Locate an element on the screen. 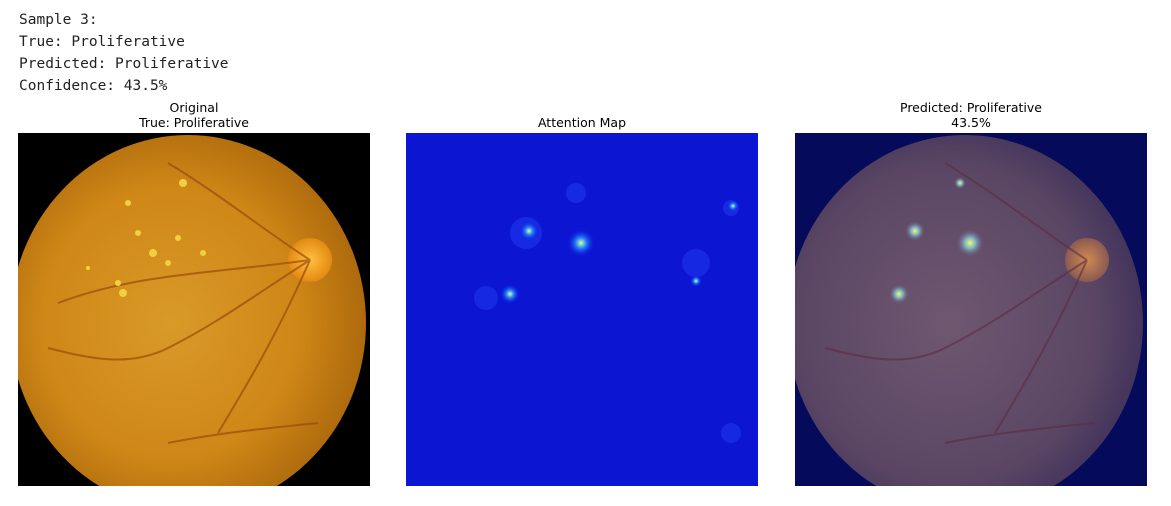  overlay-title: Predicted: Proliferative 43.5% is located at coordinates (971, 116).